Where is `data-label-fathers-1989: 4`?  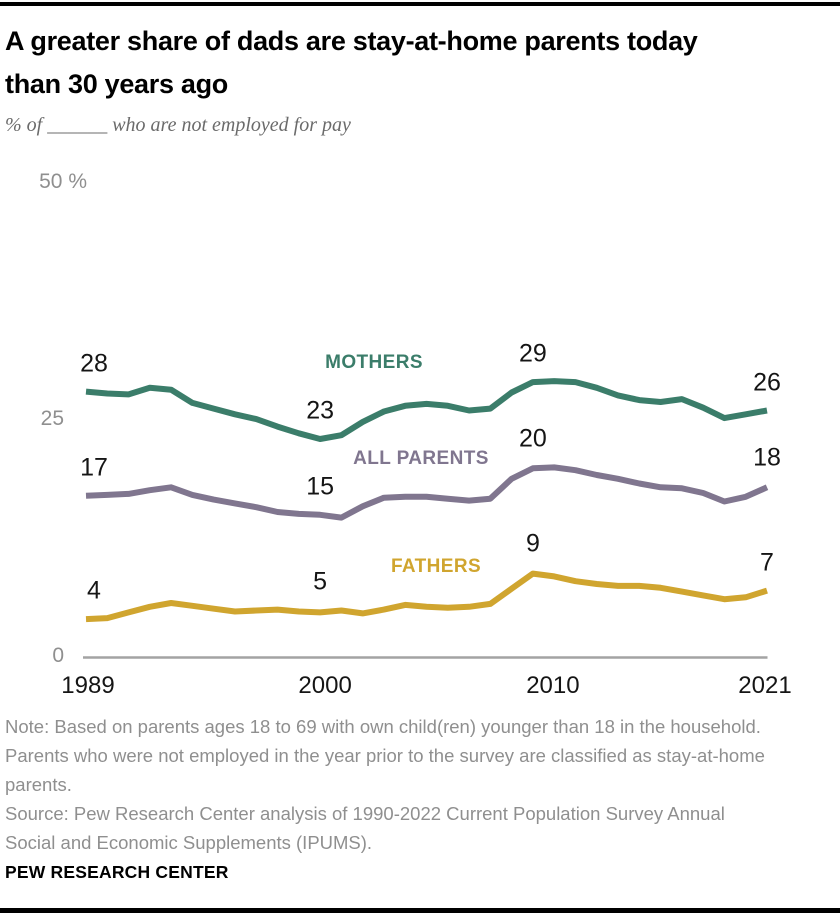
data-label-fathers-1989: 4 is located at coordinates (94, 590).